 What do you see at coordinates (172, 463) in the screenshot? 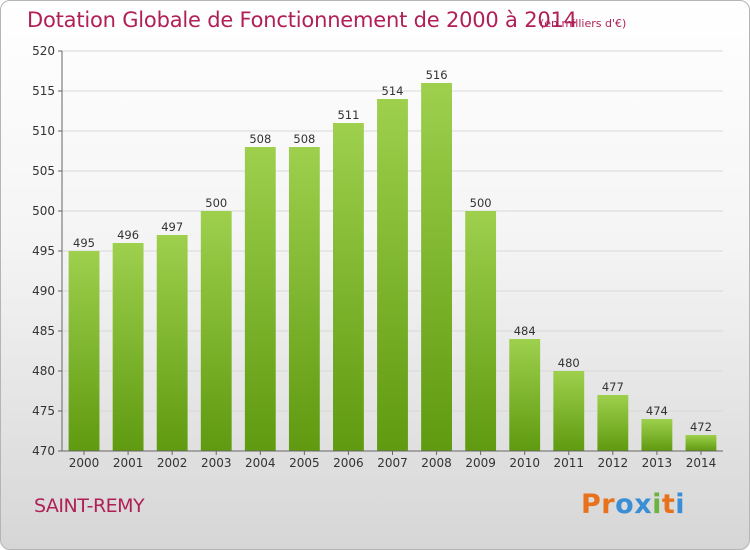
I see `x-tick-label: 2002` at bounding box center [172, 463].